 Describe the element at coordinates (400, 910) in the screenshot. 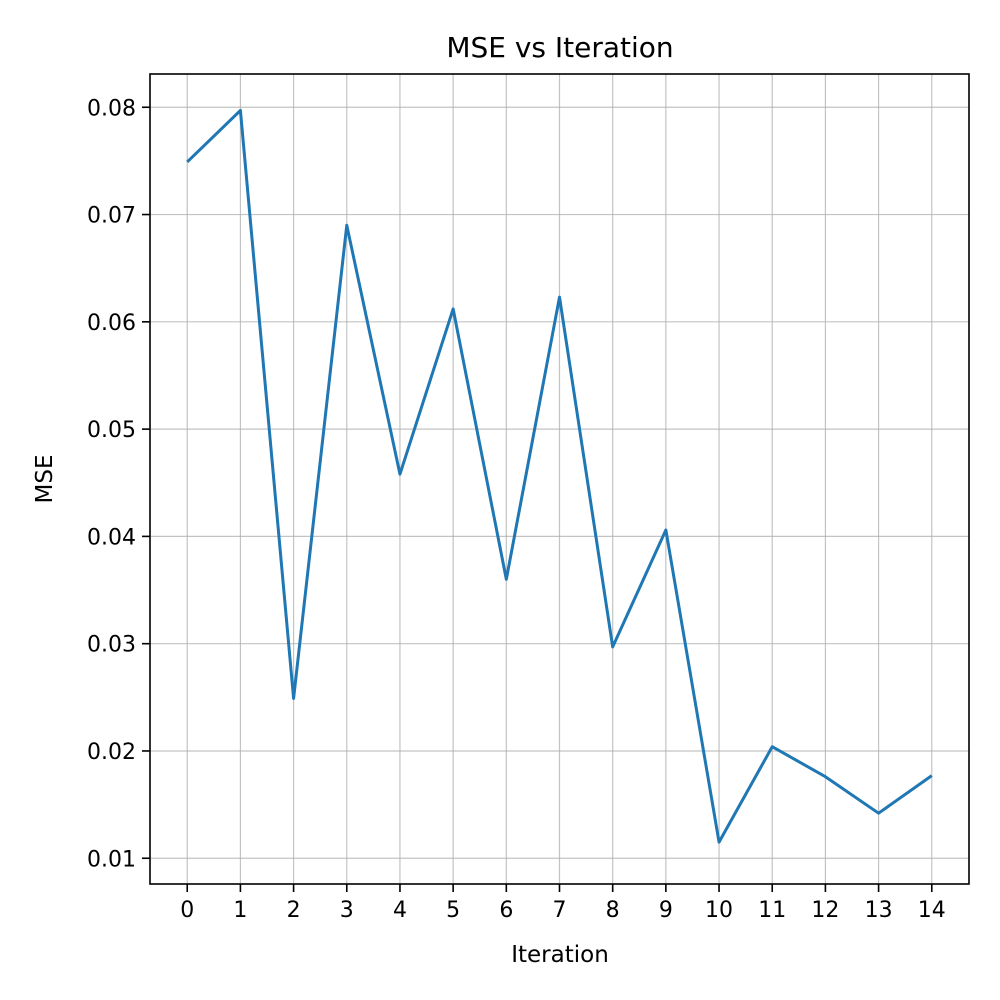

I see `x-tick-label: 4` at that location.